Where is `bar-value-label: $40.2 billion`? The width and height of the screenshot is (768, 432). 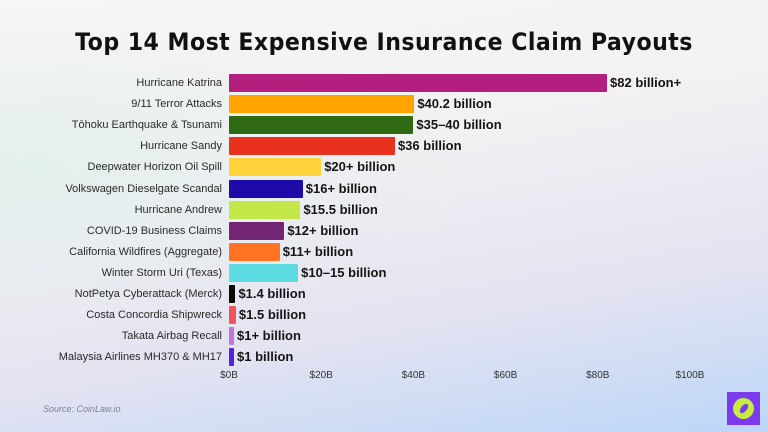 bar-value-label: $40.2 billion is located at coordinates (454, 104).